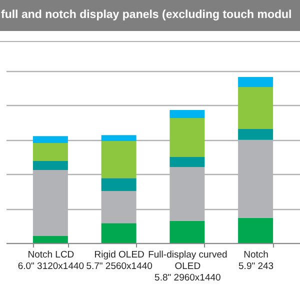  I want to click on x-tick-label: Notch LCD 6.0" 3120x1440, so click(51, 261).